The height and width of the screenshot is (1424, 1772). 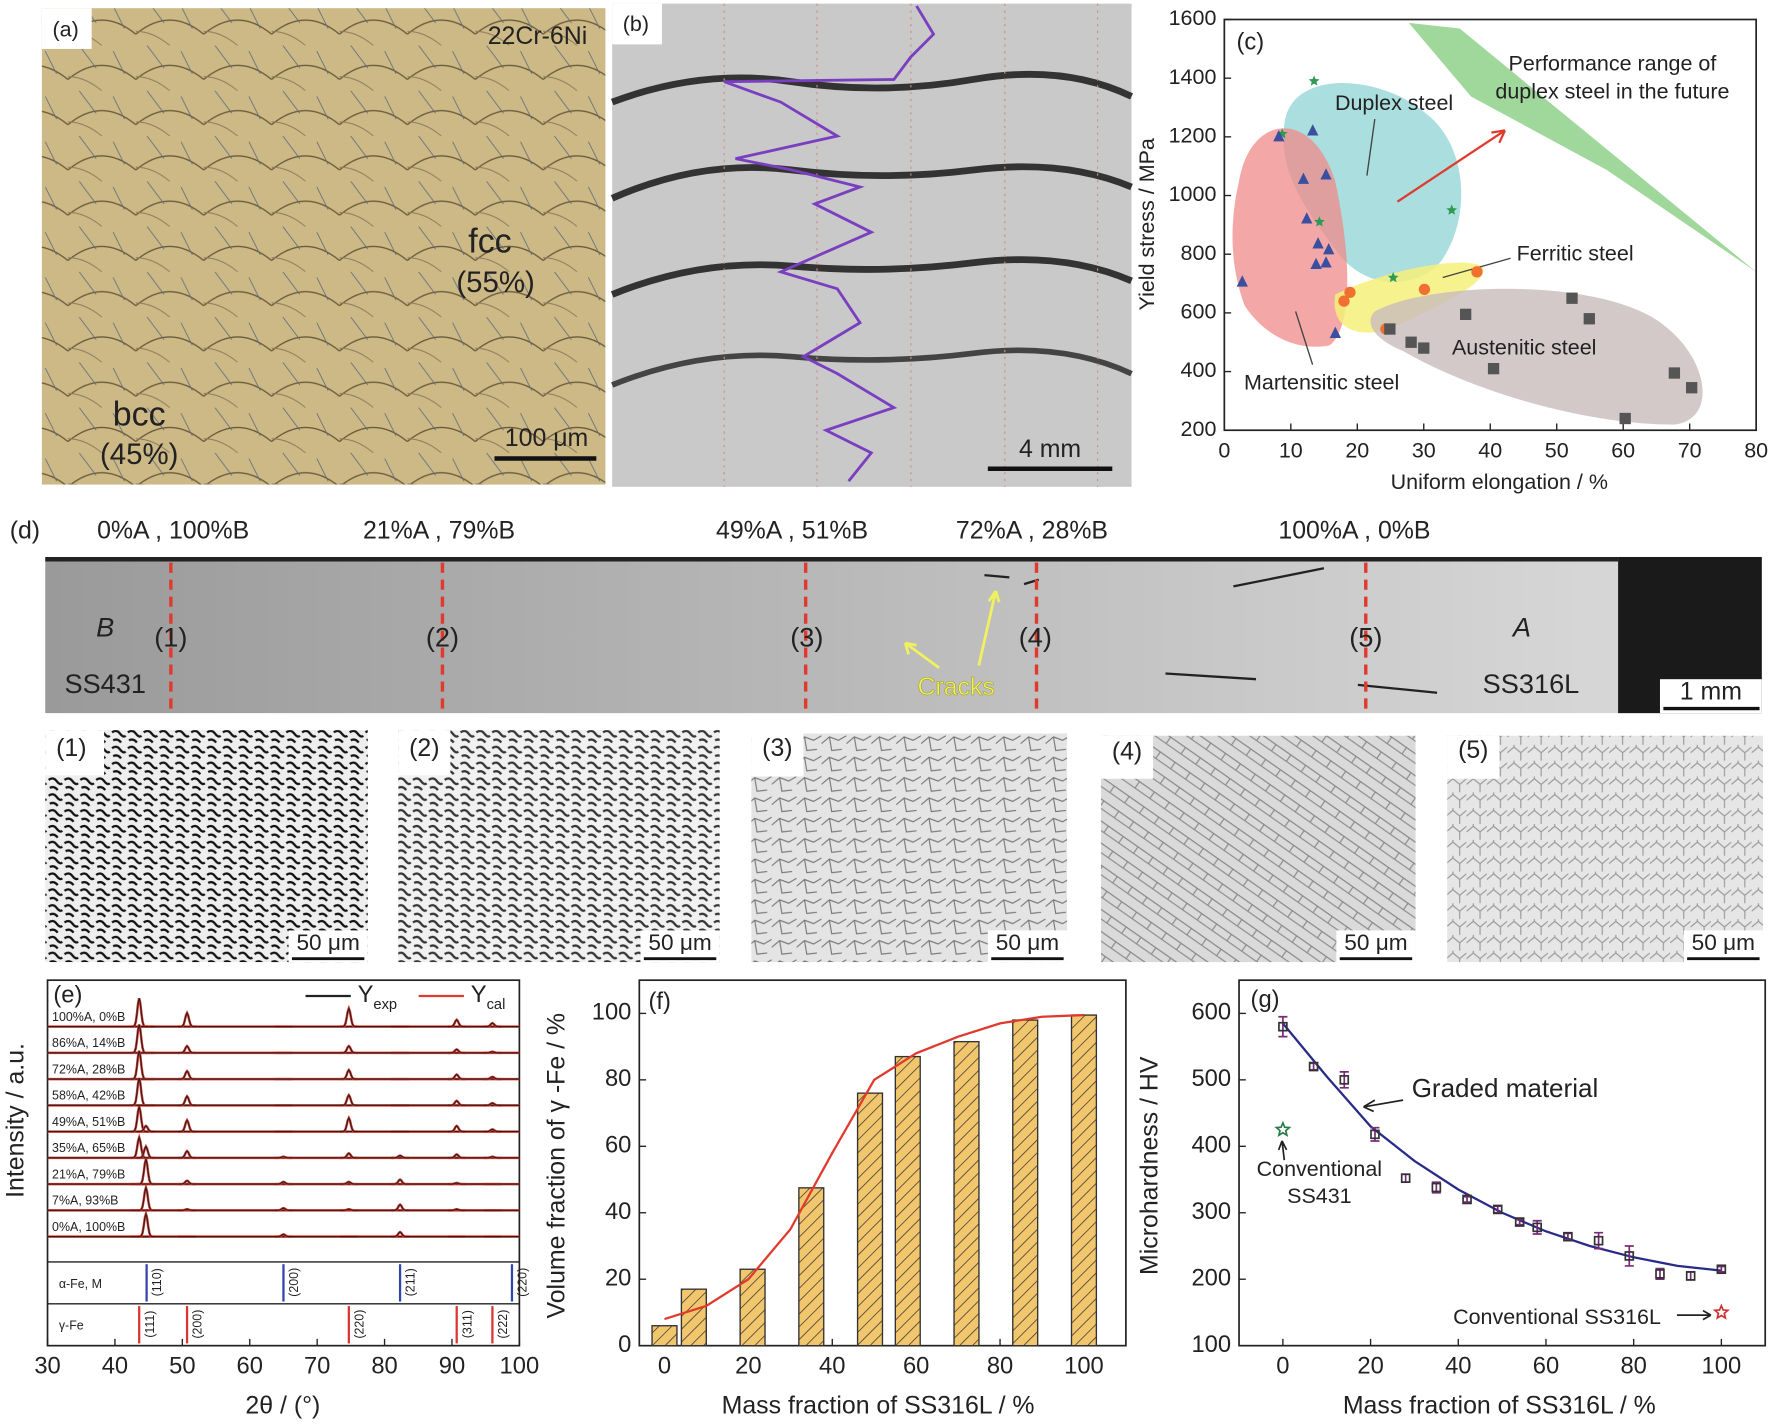 I want to click on y-tick-label: 1200, so click(x=1193, y=136).